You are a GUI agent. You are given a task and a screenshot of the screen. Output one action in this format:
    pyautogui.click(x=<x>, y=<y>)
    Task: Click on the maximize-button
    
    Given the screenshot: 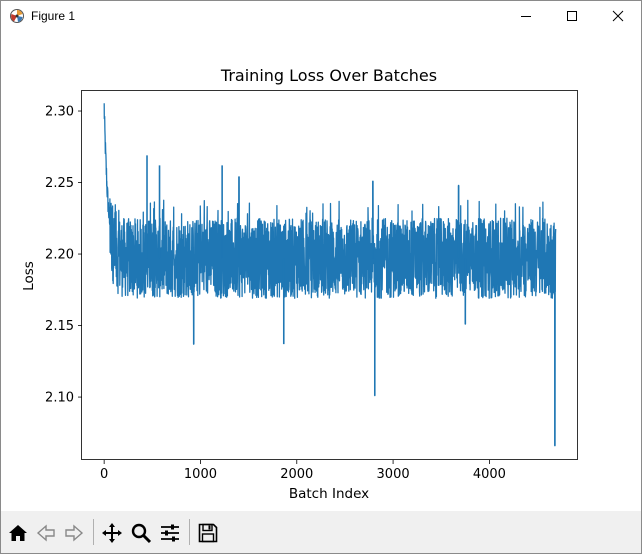 What is the action you would take?
    pyautogui.click(x=572, y=16)
    